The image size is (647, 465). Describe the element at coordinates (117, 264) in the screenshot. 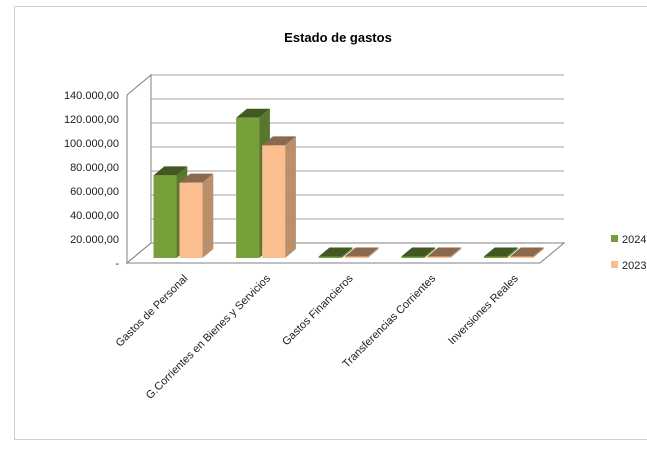

I see `y-tick-label: -` at that location.